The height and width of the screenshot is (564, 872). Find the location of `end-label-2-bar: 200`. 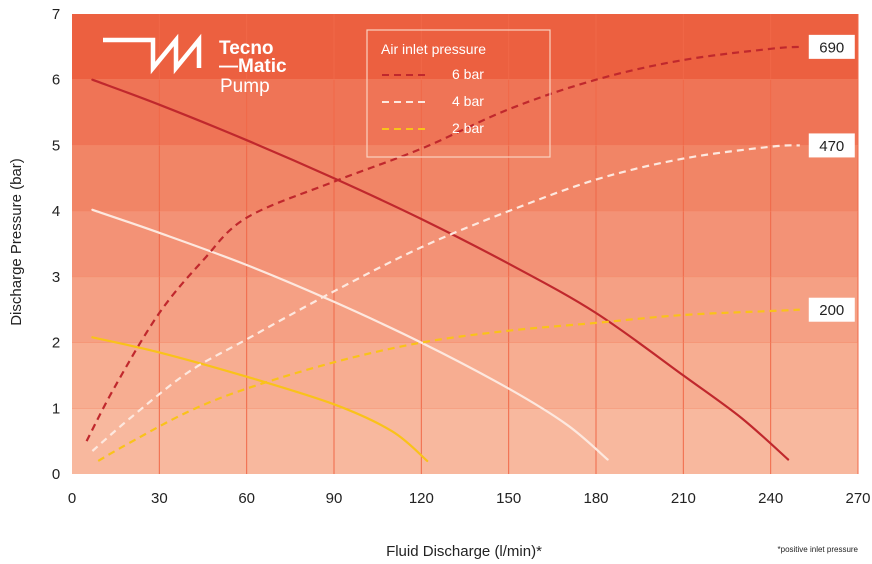

end-label-2-bar: 200 is located at coordinates (831, 310).